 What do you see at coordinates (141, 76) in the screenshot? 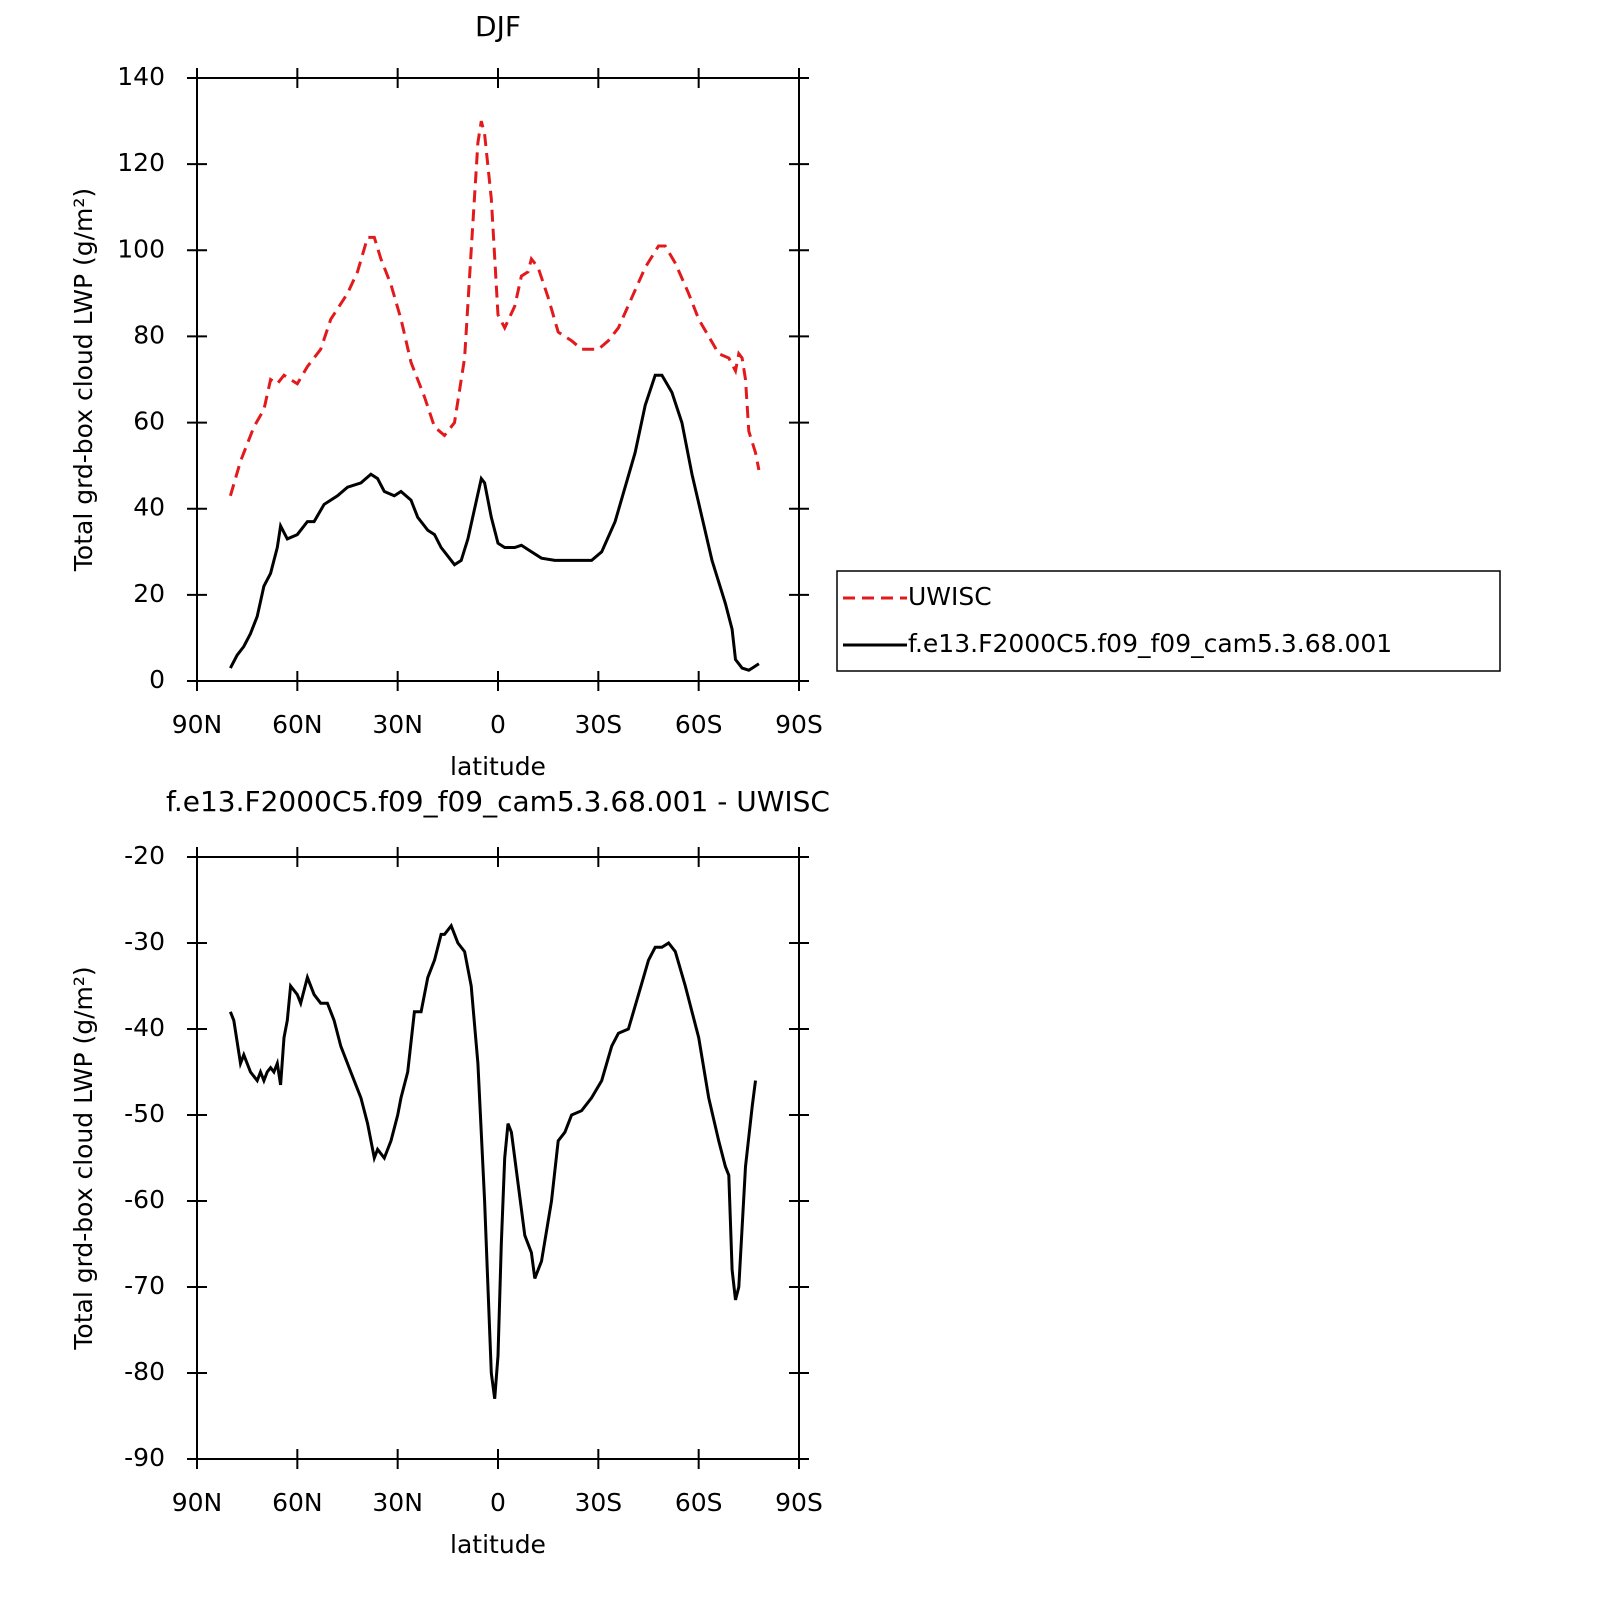
I see `y-tick-label: 140` at bounding box center [141, 76].